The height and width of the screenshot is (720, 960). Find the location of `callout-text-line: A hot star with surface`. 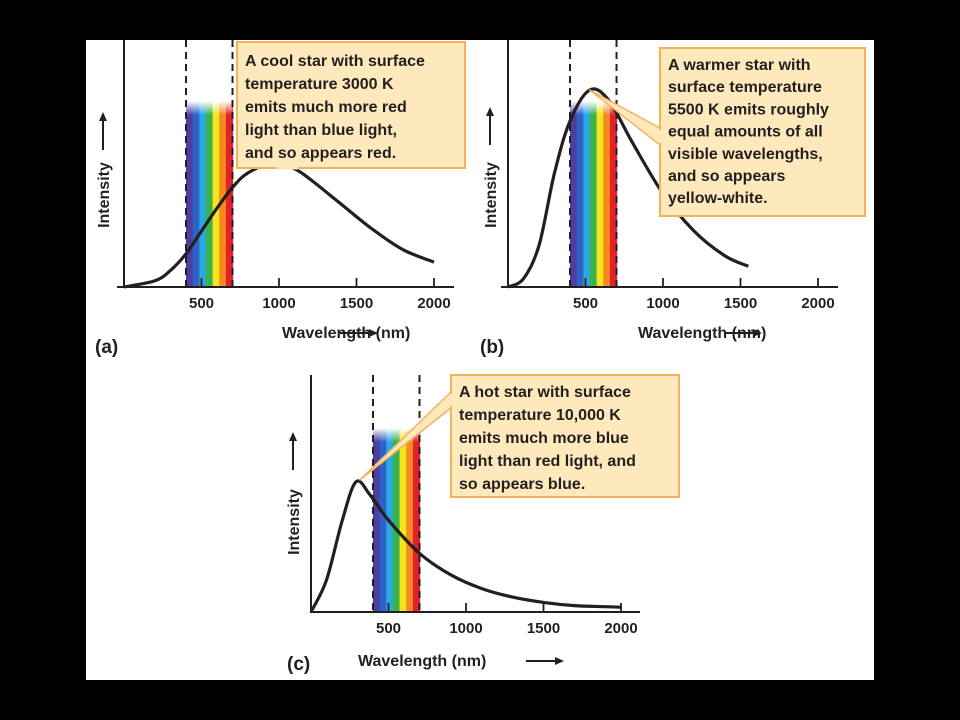

callout-text-line: A hot star with surface is located at coordinates (545, 392).